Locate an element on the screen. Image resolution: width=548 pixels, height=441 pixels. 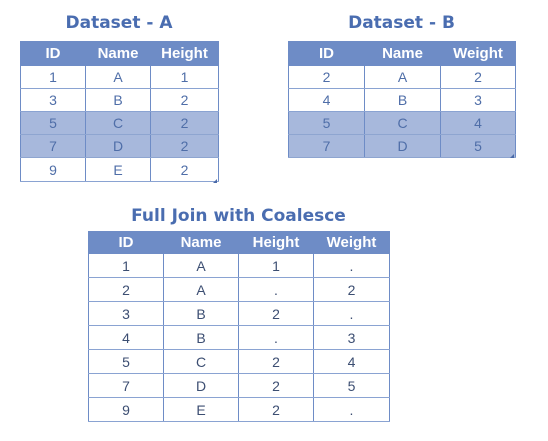
dataset-b-table: ID Name Weight 2 A 2 4 B 3 5 C 4 7 D 5 is located at coordinates (402, 99).